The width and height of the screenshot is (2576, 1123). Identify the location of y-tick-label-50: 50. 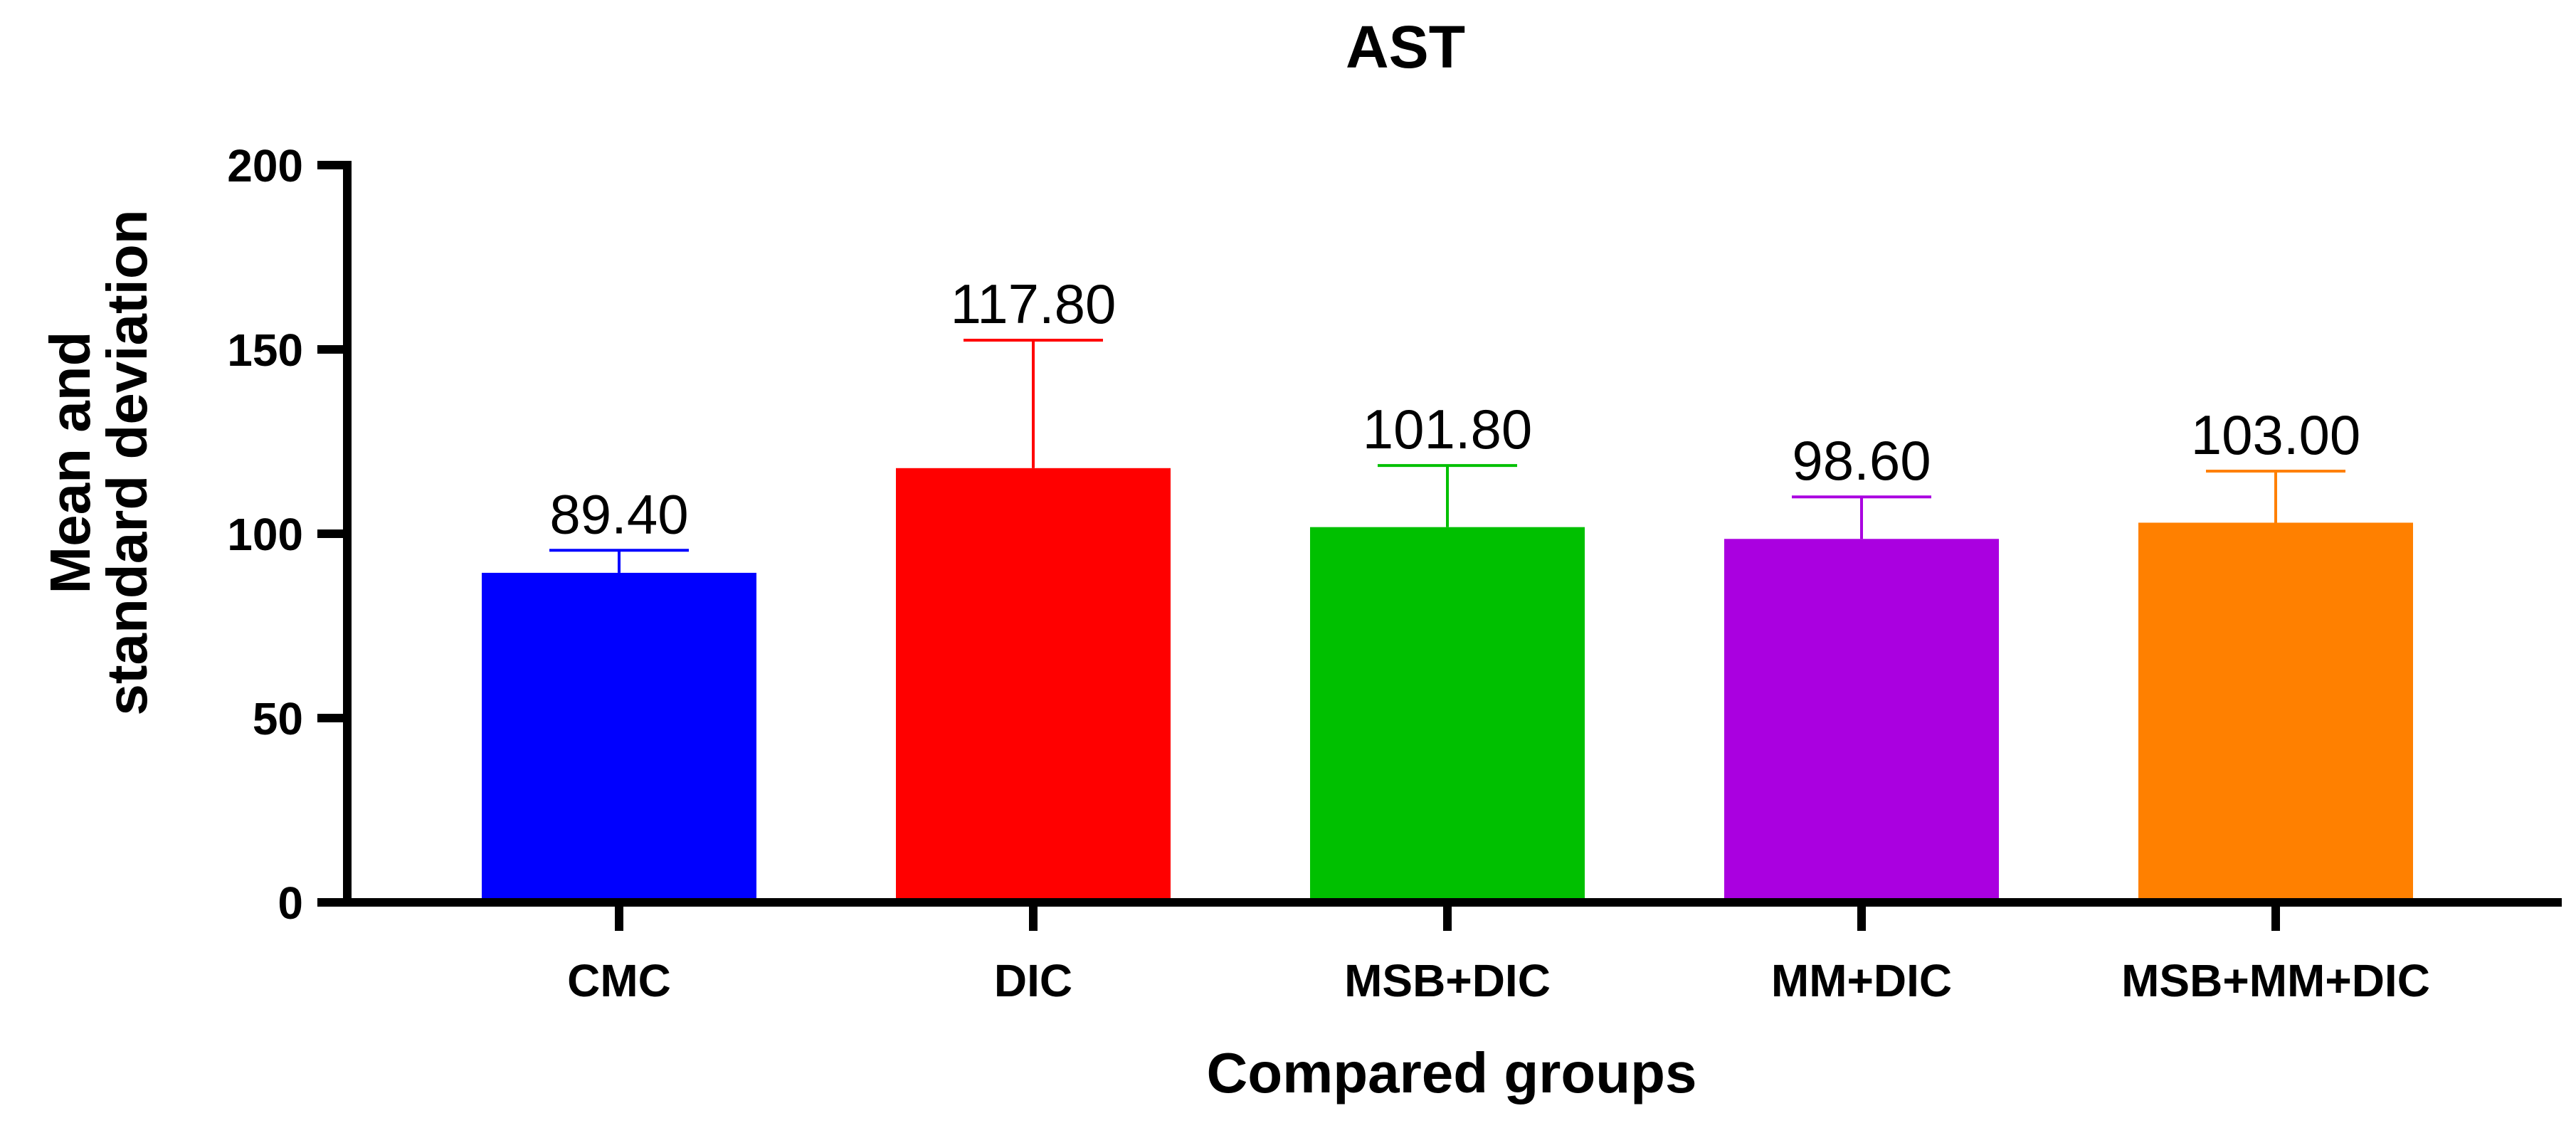
(278, 718).